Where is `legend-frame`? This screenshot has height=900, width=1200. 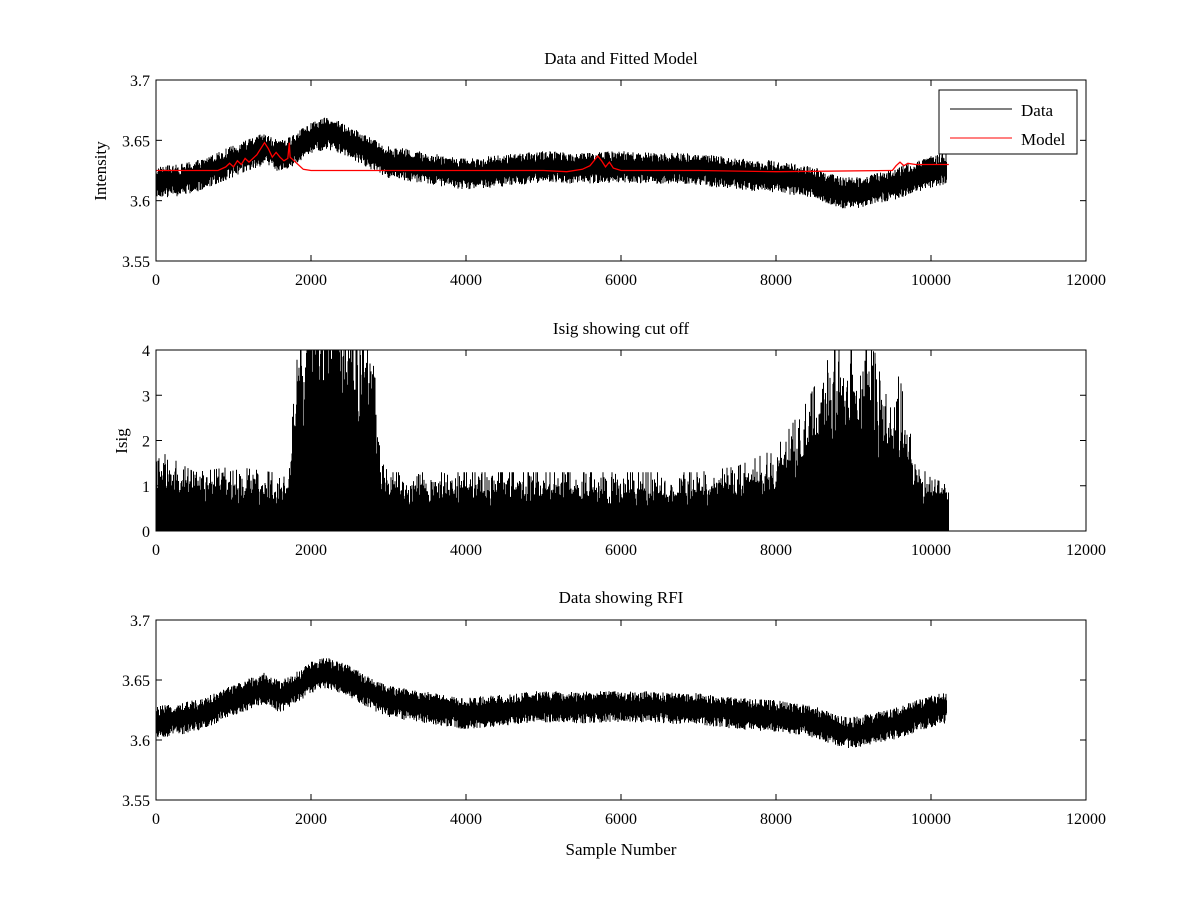
legend-frame is located at coordinates (1008, 122).